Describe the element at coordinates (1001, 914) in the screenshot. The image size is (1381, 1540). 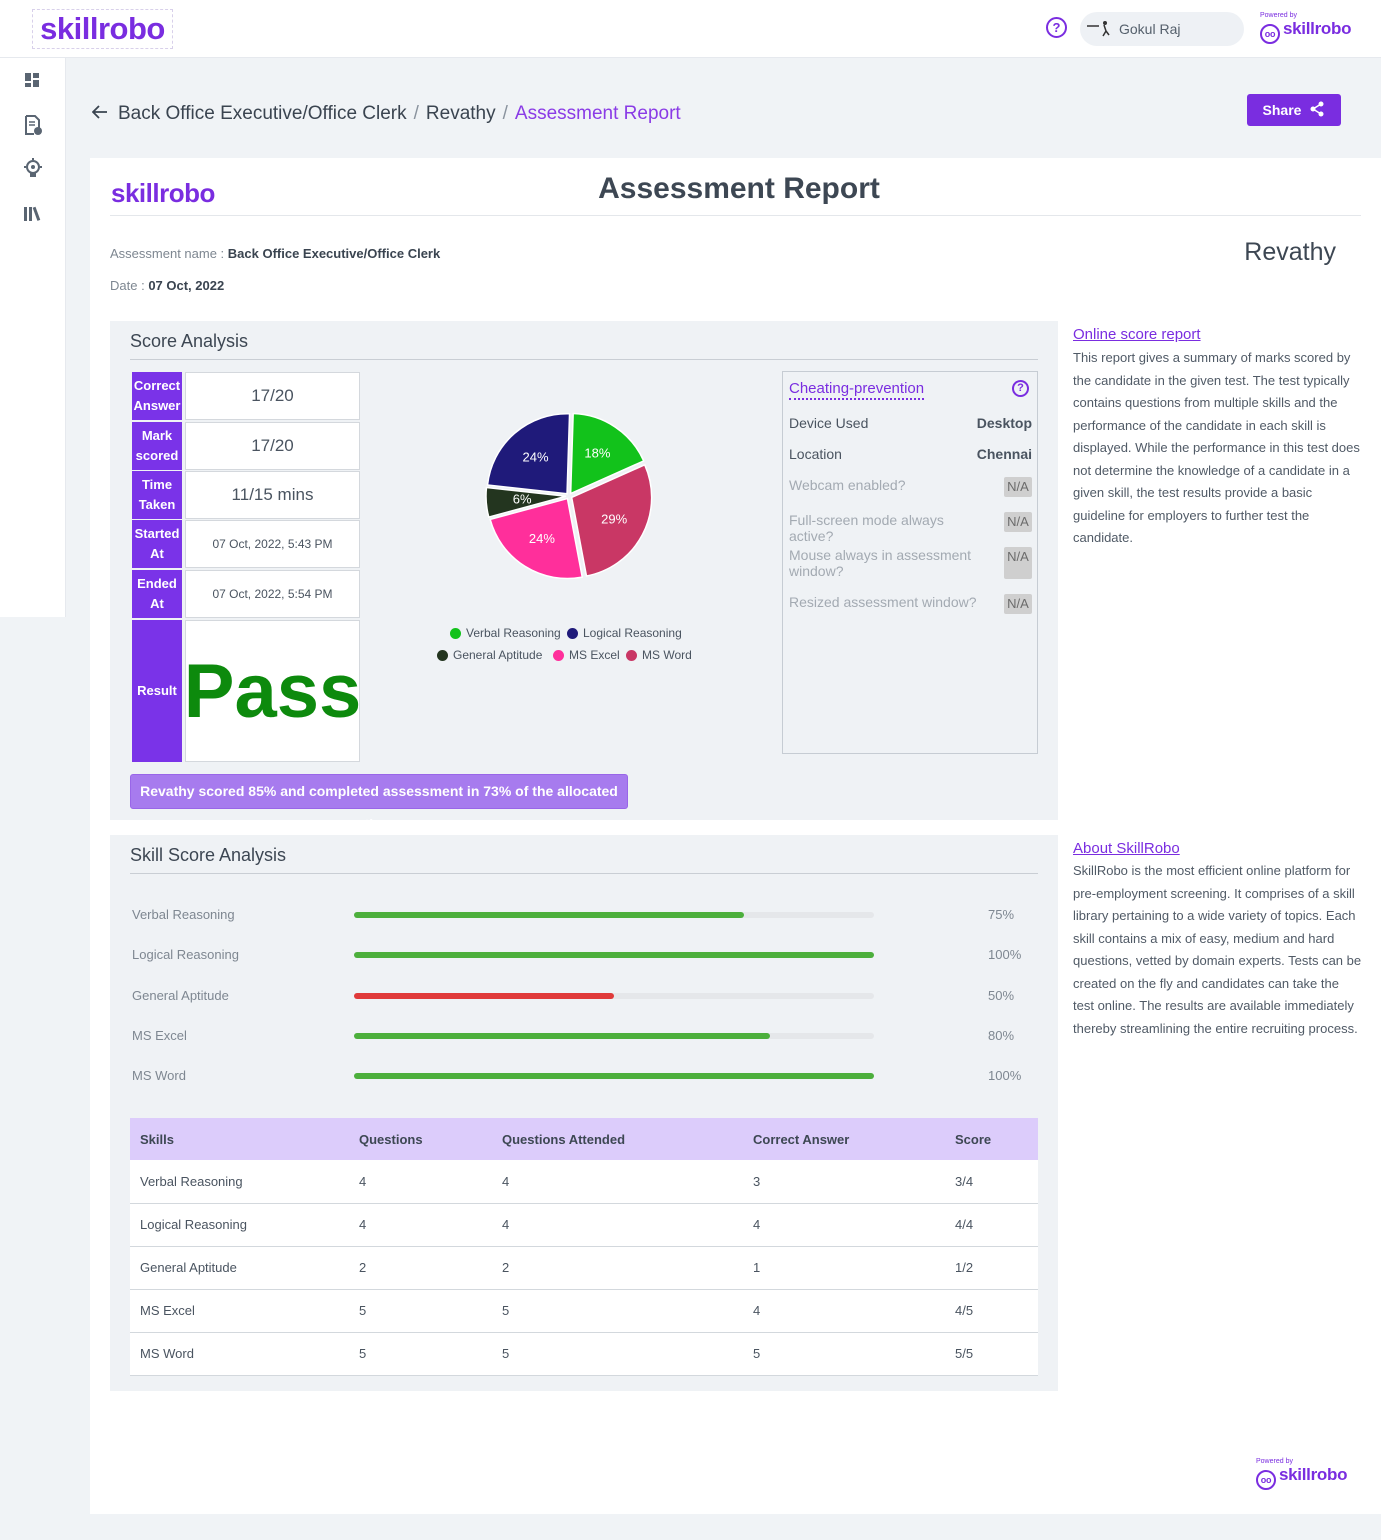
I see `skill-percent: 75%` at that location.